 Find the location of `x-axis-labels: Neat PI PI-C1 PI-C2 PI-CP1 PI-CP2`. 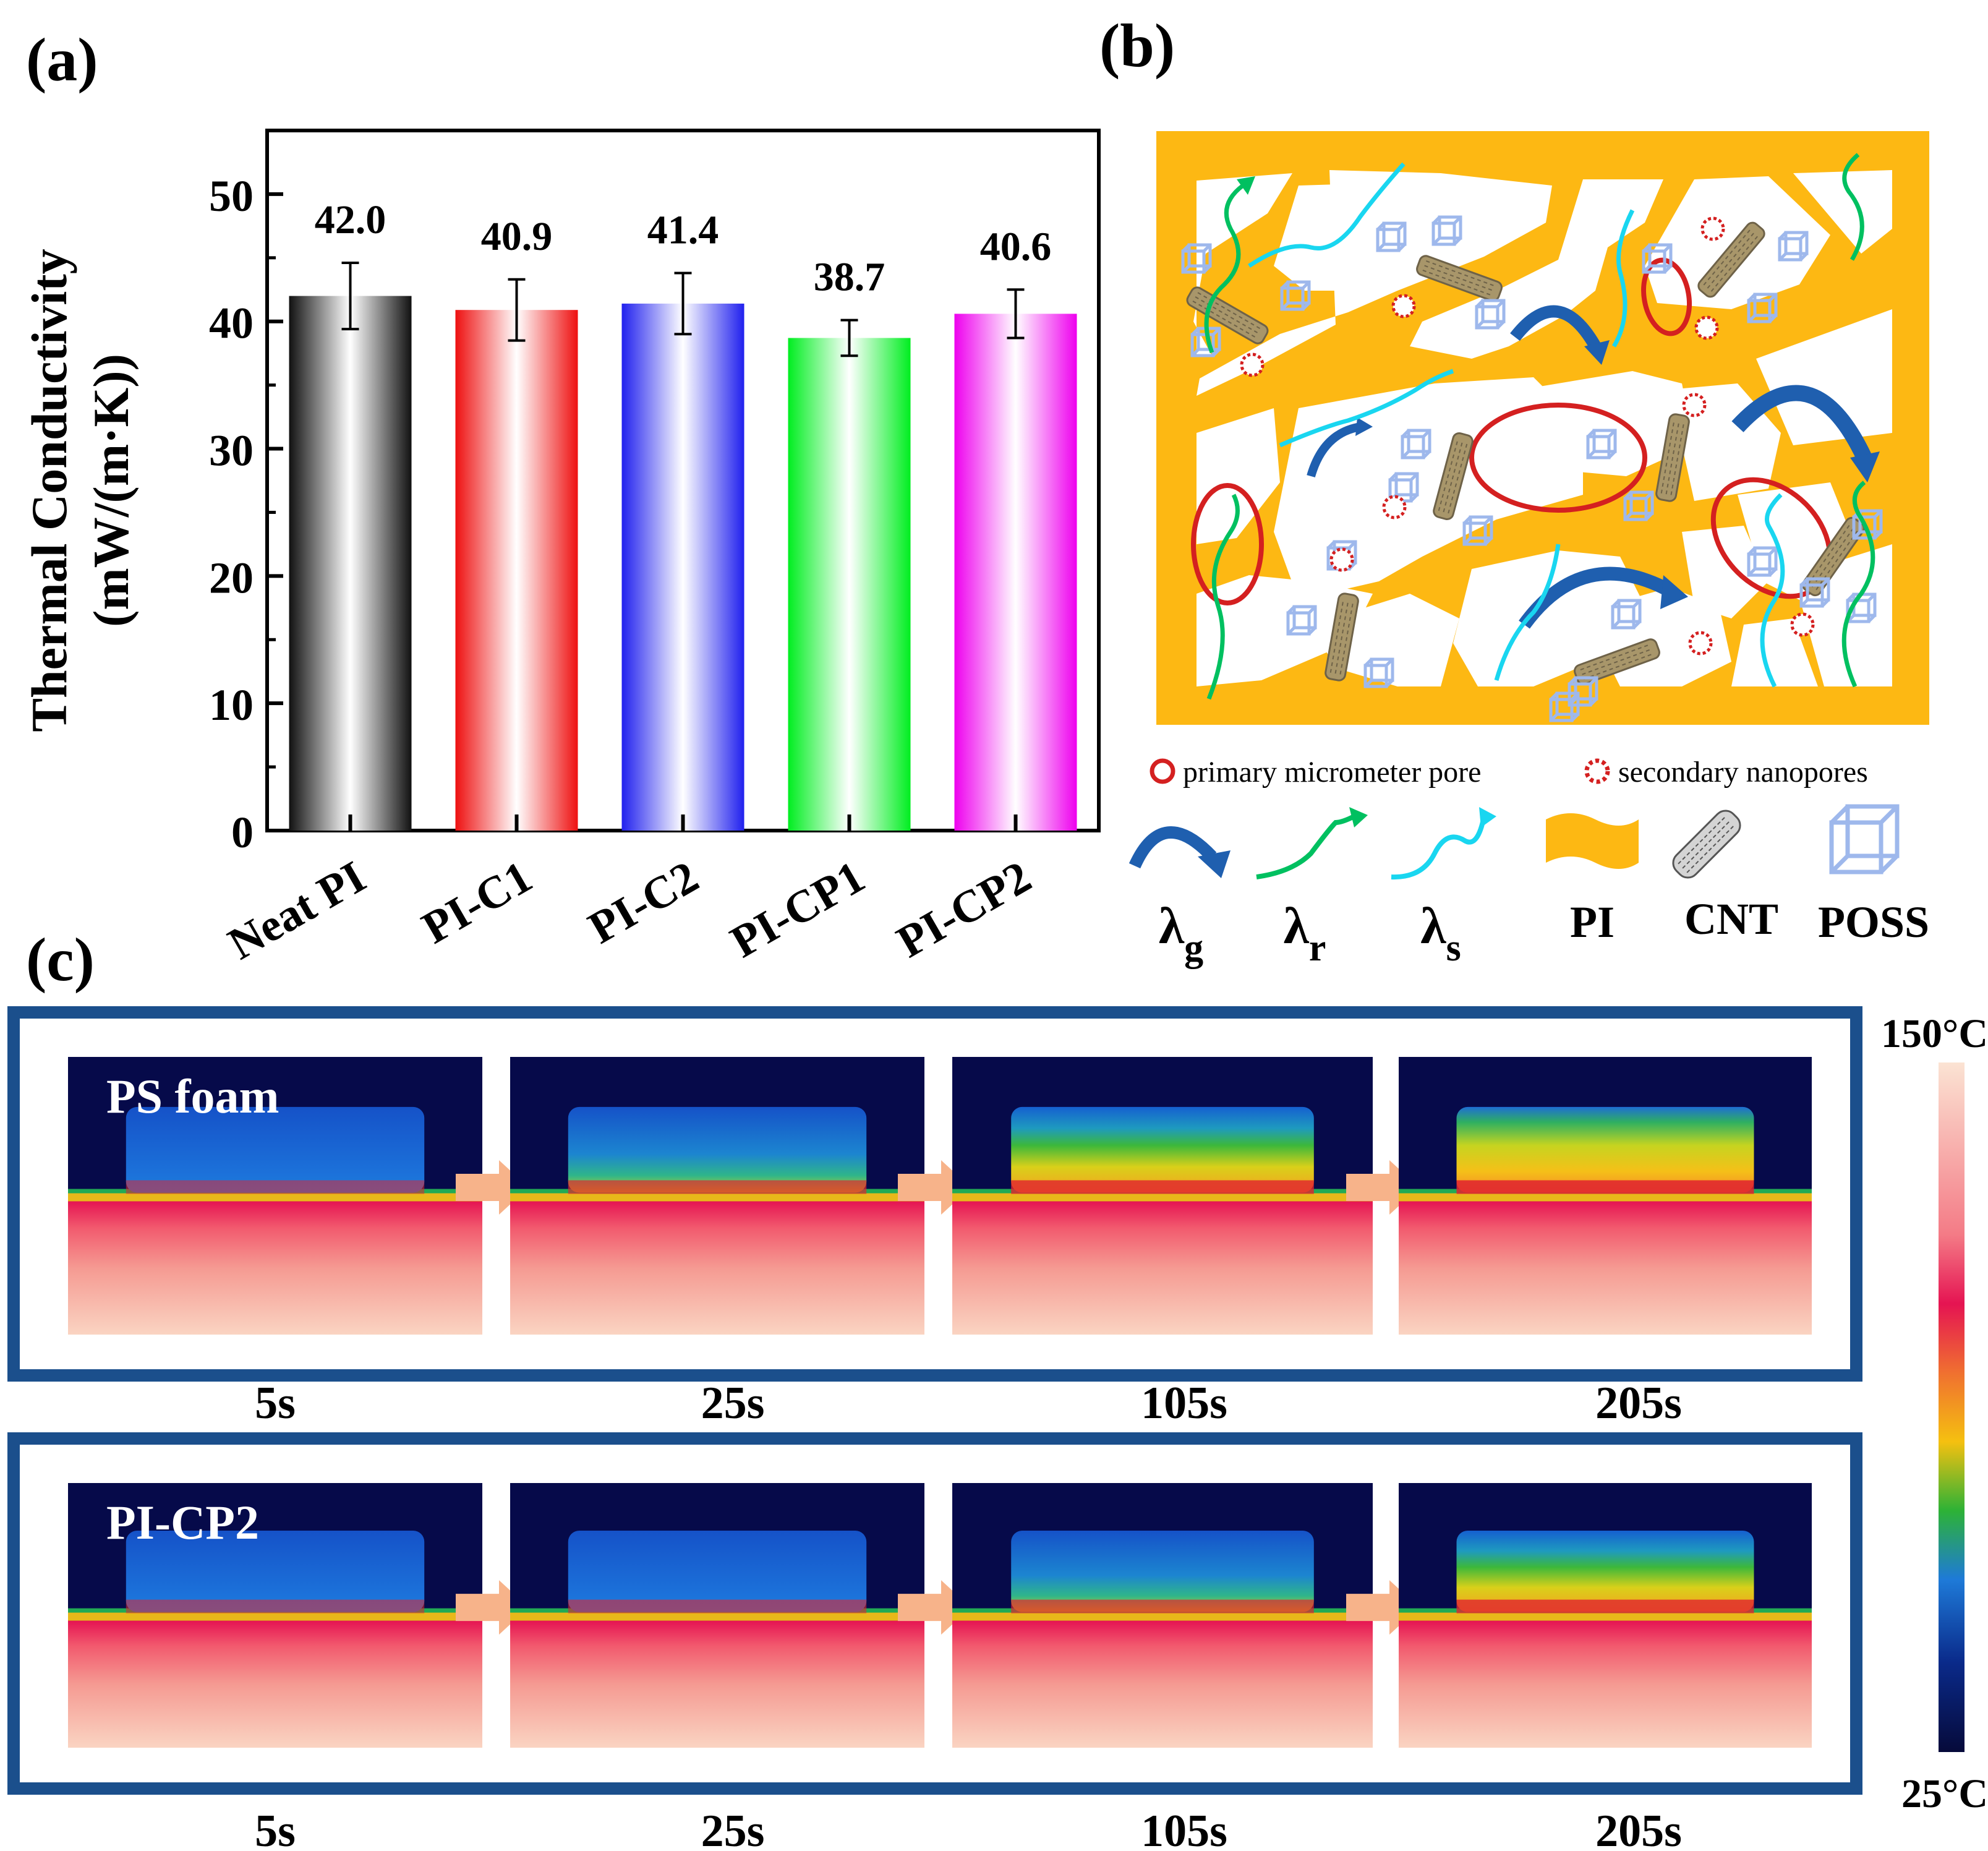

x-axis-labels: Neat PI PI-C1 PI-C2 PI-CP1 PI-CP2 is located at coordinates (629, 911).